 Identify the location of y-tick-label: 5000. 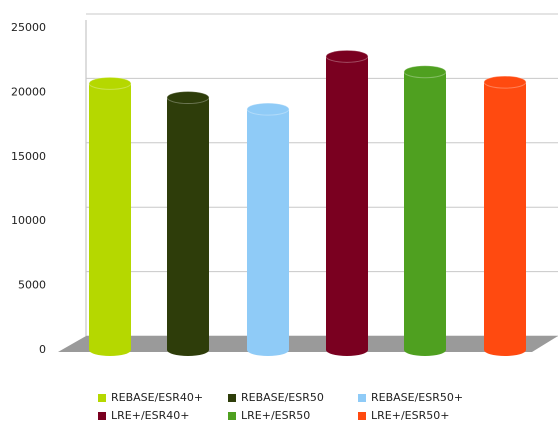
(32, 285).